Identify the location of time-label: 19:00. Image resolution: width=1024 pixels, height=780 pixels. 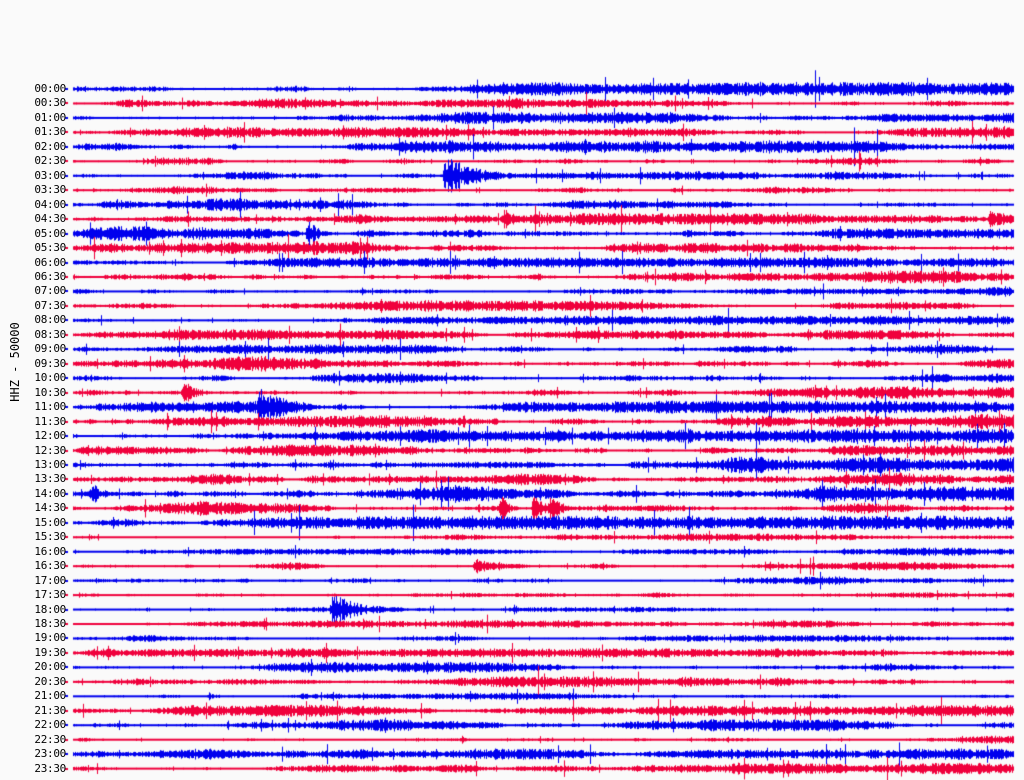
(50, 638).